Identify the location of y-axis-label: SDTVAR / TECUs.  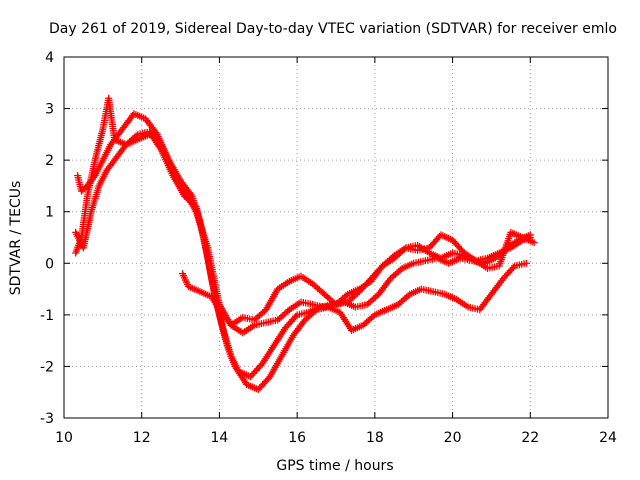
(16, 238).